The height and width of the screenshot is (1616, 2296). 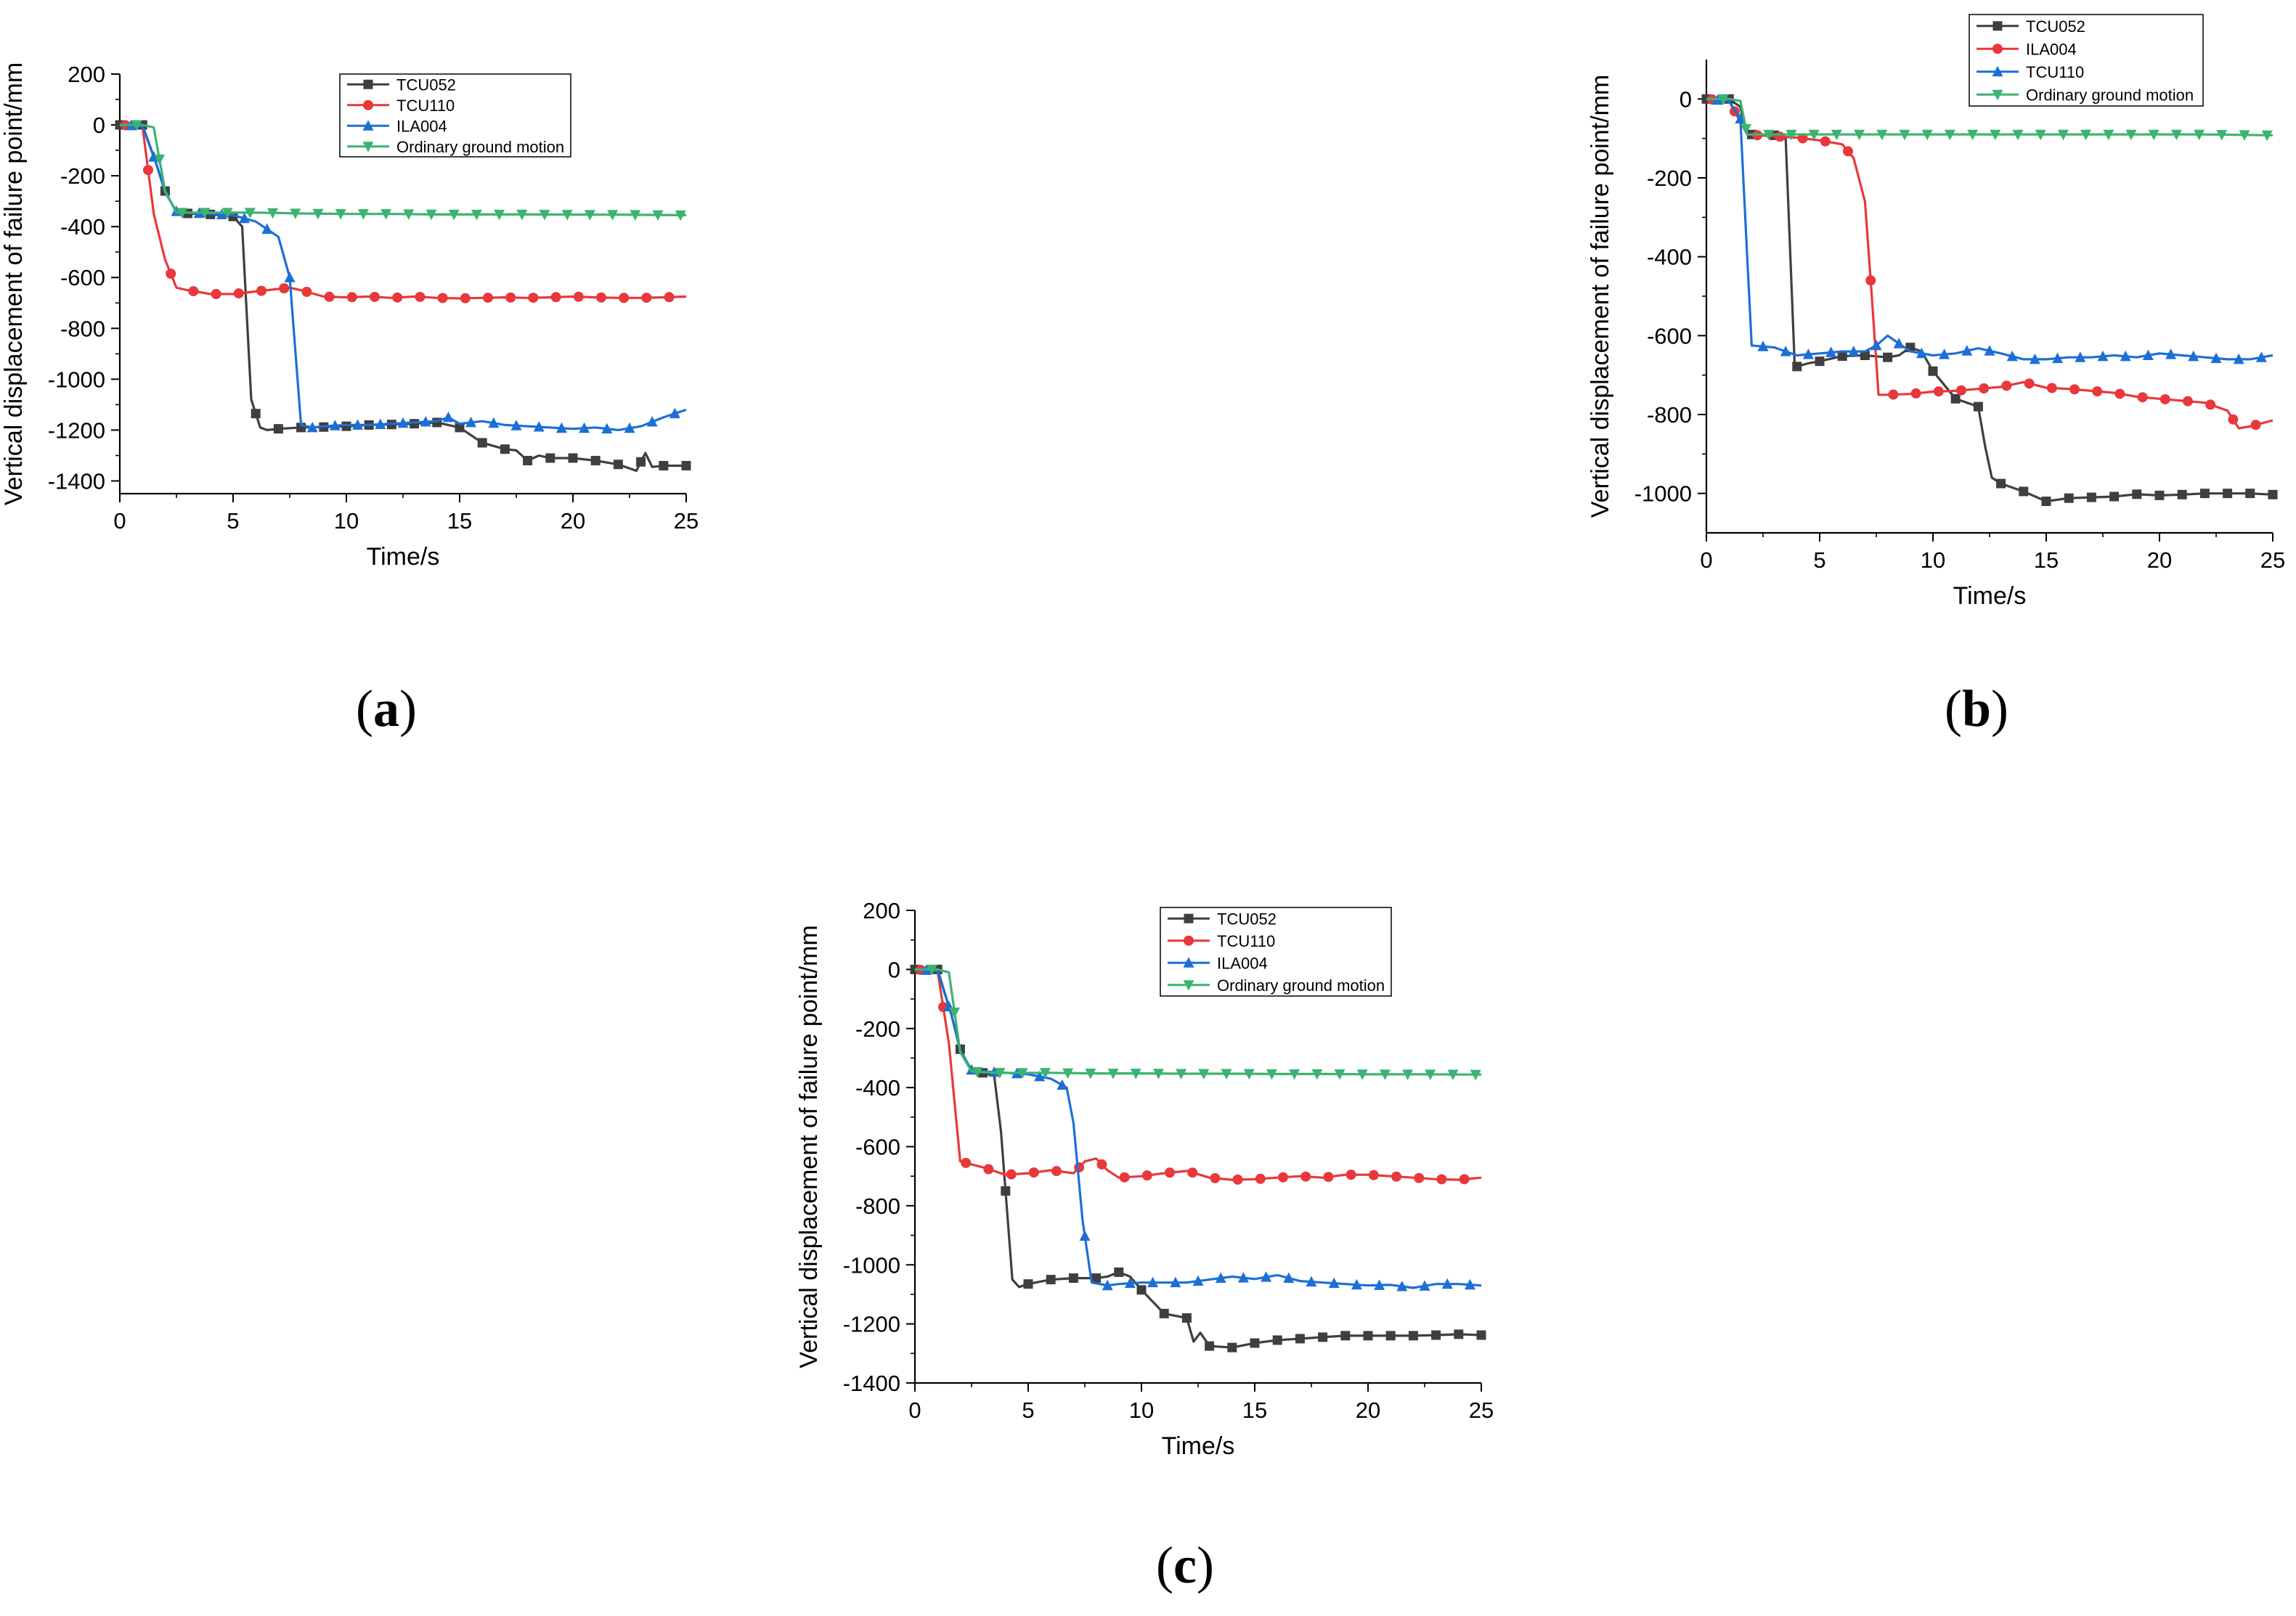 I want to click on x-tick-label: 25, so click(x=686, y=521).